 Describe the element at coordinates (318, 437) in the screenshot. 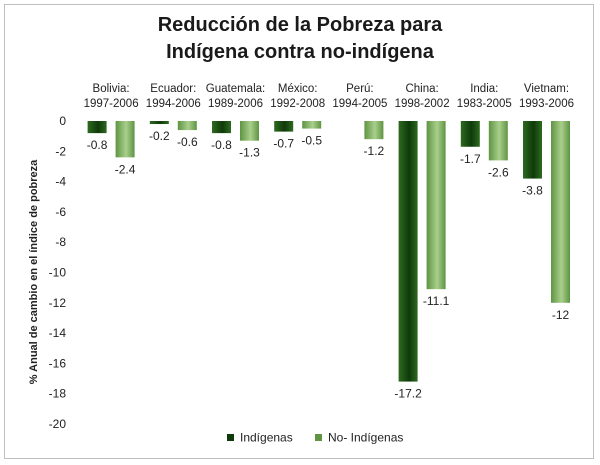

I see `legend-swatch-no-indigenas` at that location.